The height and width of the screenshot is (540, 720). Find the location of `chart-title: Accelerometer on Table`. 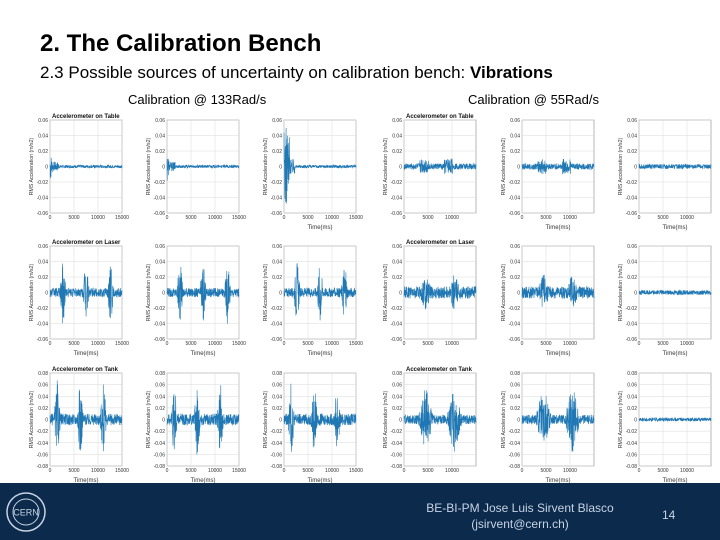

chart-title: Accelerometer on Table is located at coordinates (440, 117).